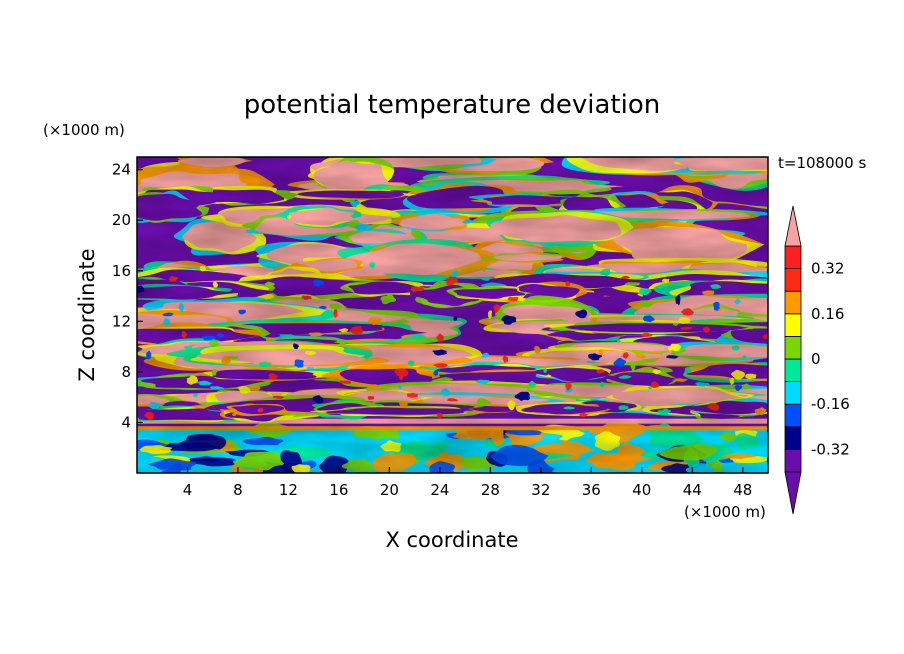 The image size is (904, 654). Describe the element at coordinates (793, 493) in the screenshot. I see `colorbar-under-triangle` at that location.